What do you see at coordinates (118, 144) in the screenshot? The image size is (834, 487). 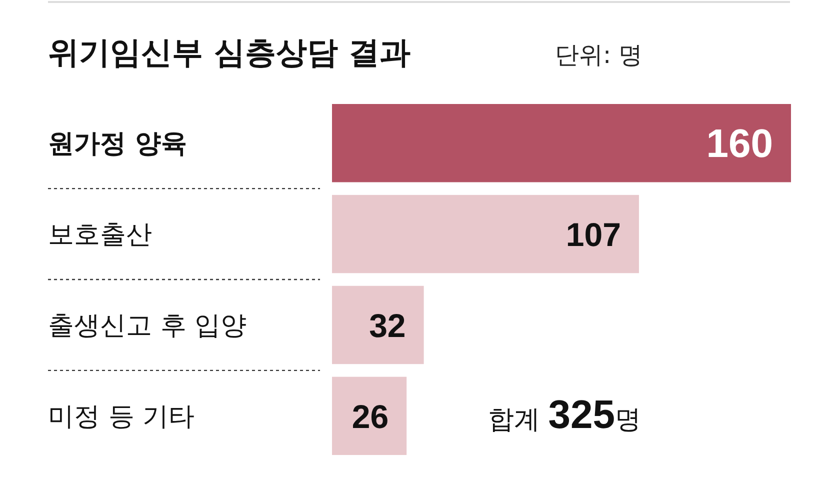 I see `y-tick-label: 원가정 양육` at bounding box center [118, 144].